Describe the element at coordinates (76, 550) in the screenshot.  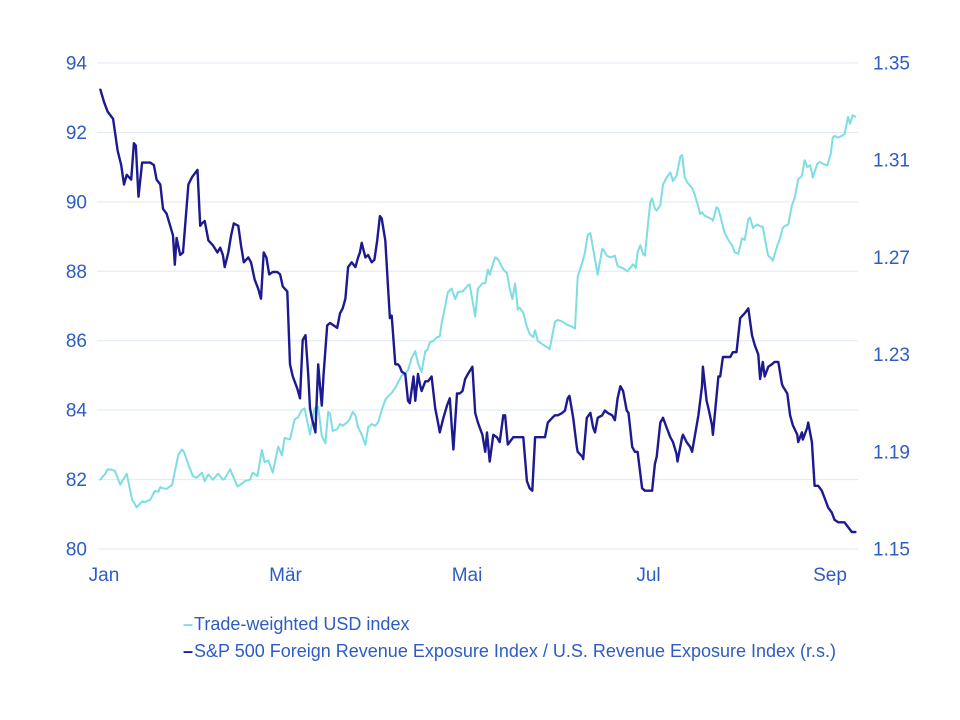
I see `left-axis-tick-label: 80` at that location.